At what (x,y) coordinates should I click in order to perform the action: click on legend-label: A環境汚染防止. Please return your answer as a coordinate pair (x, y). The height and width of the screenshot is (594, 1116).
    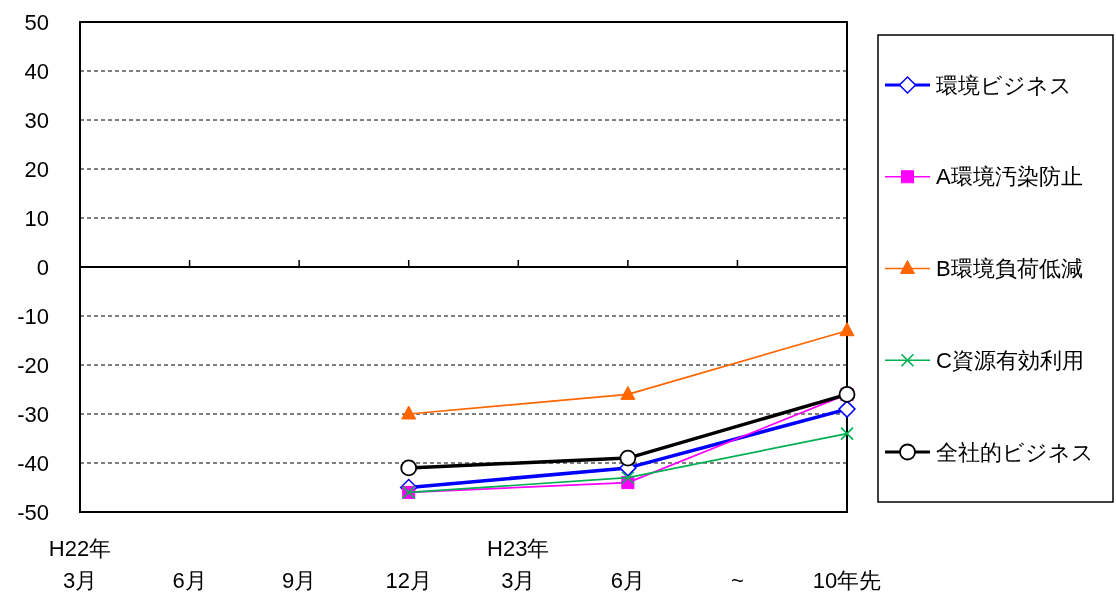
    Looking at the image, I should click on (1009, 177).